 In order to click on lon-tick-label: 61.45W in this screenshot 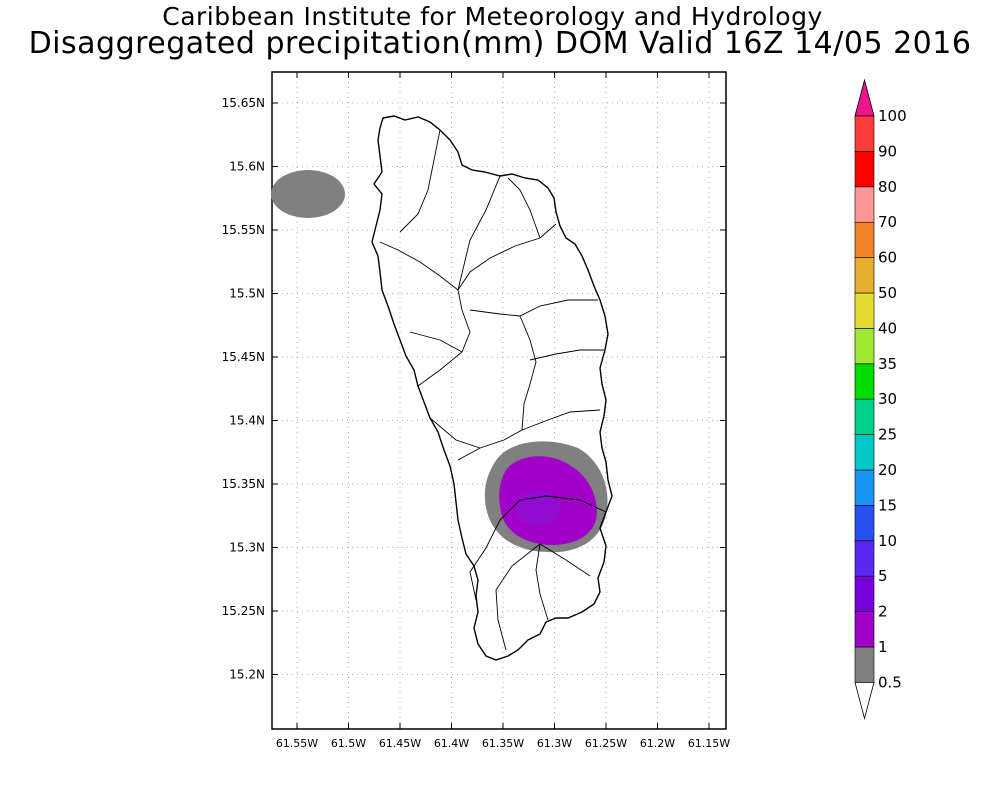, I will do `click(400, 743)`.